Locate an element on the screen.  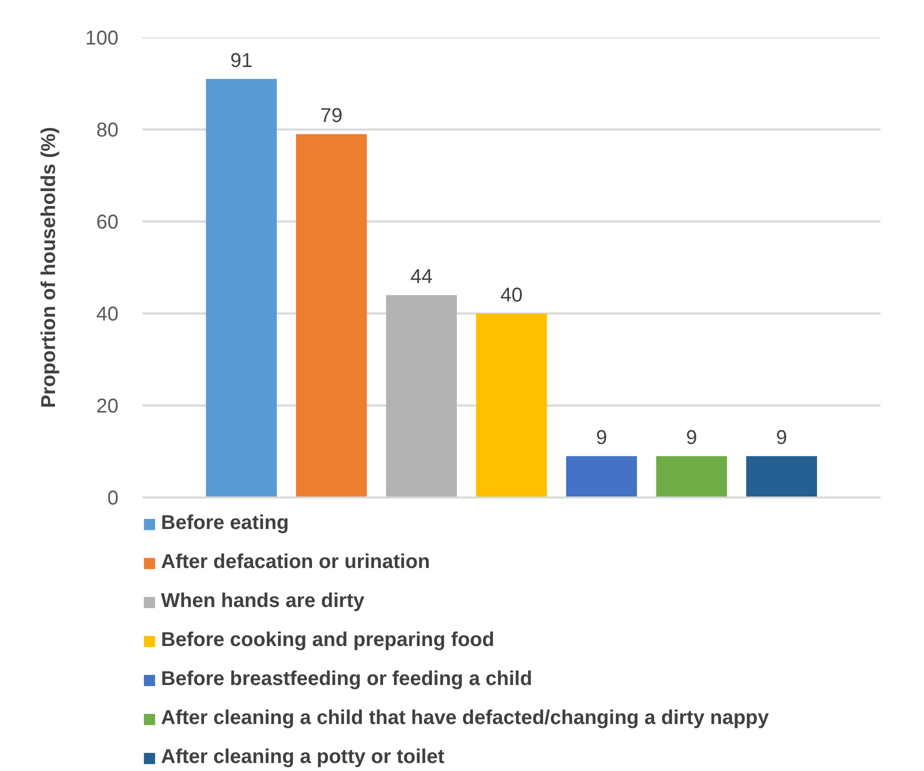
y-tick-label: 60 is located at coordinates (107, 223).